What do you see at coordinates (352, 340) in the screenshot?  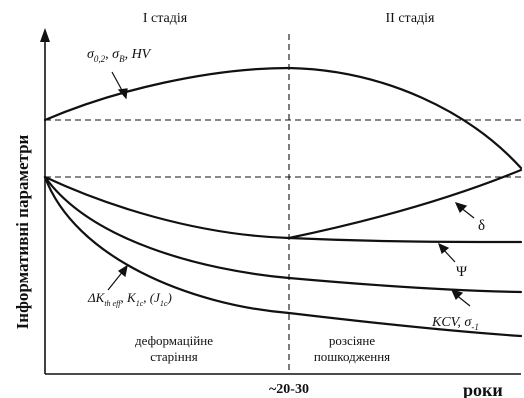 I see `right-region-label-line1: розсіяне` at bounding box center [352, 340].